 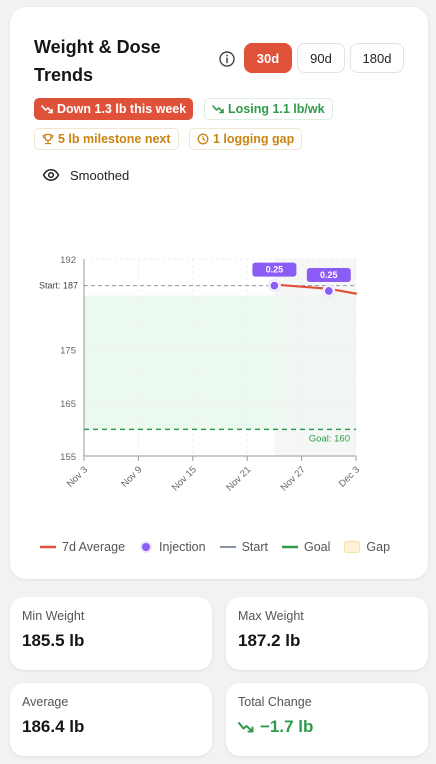 I want to click on x-tick-label: Dec 3, so click(x=349, y=476).